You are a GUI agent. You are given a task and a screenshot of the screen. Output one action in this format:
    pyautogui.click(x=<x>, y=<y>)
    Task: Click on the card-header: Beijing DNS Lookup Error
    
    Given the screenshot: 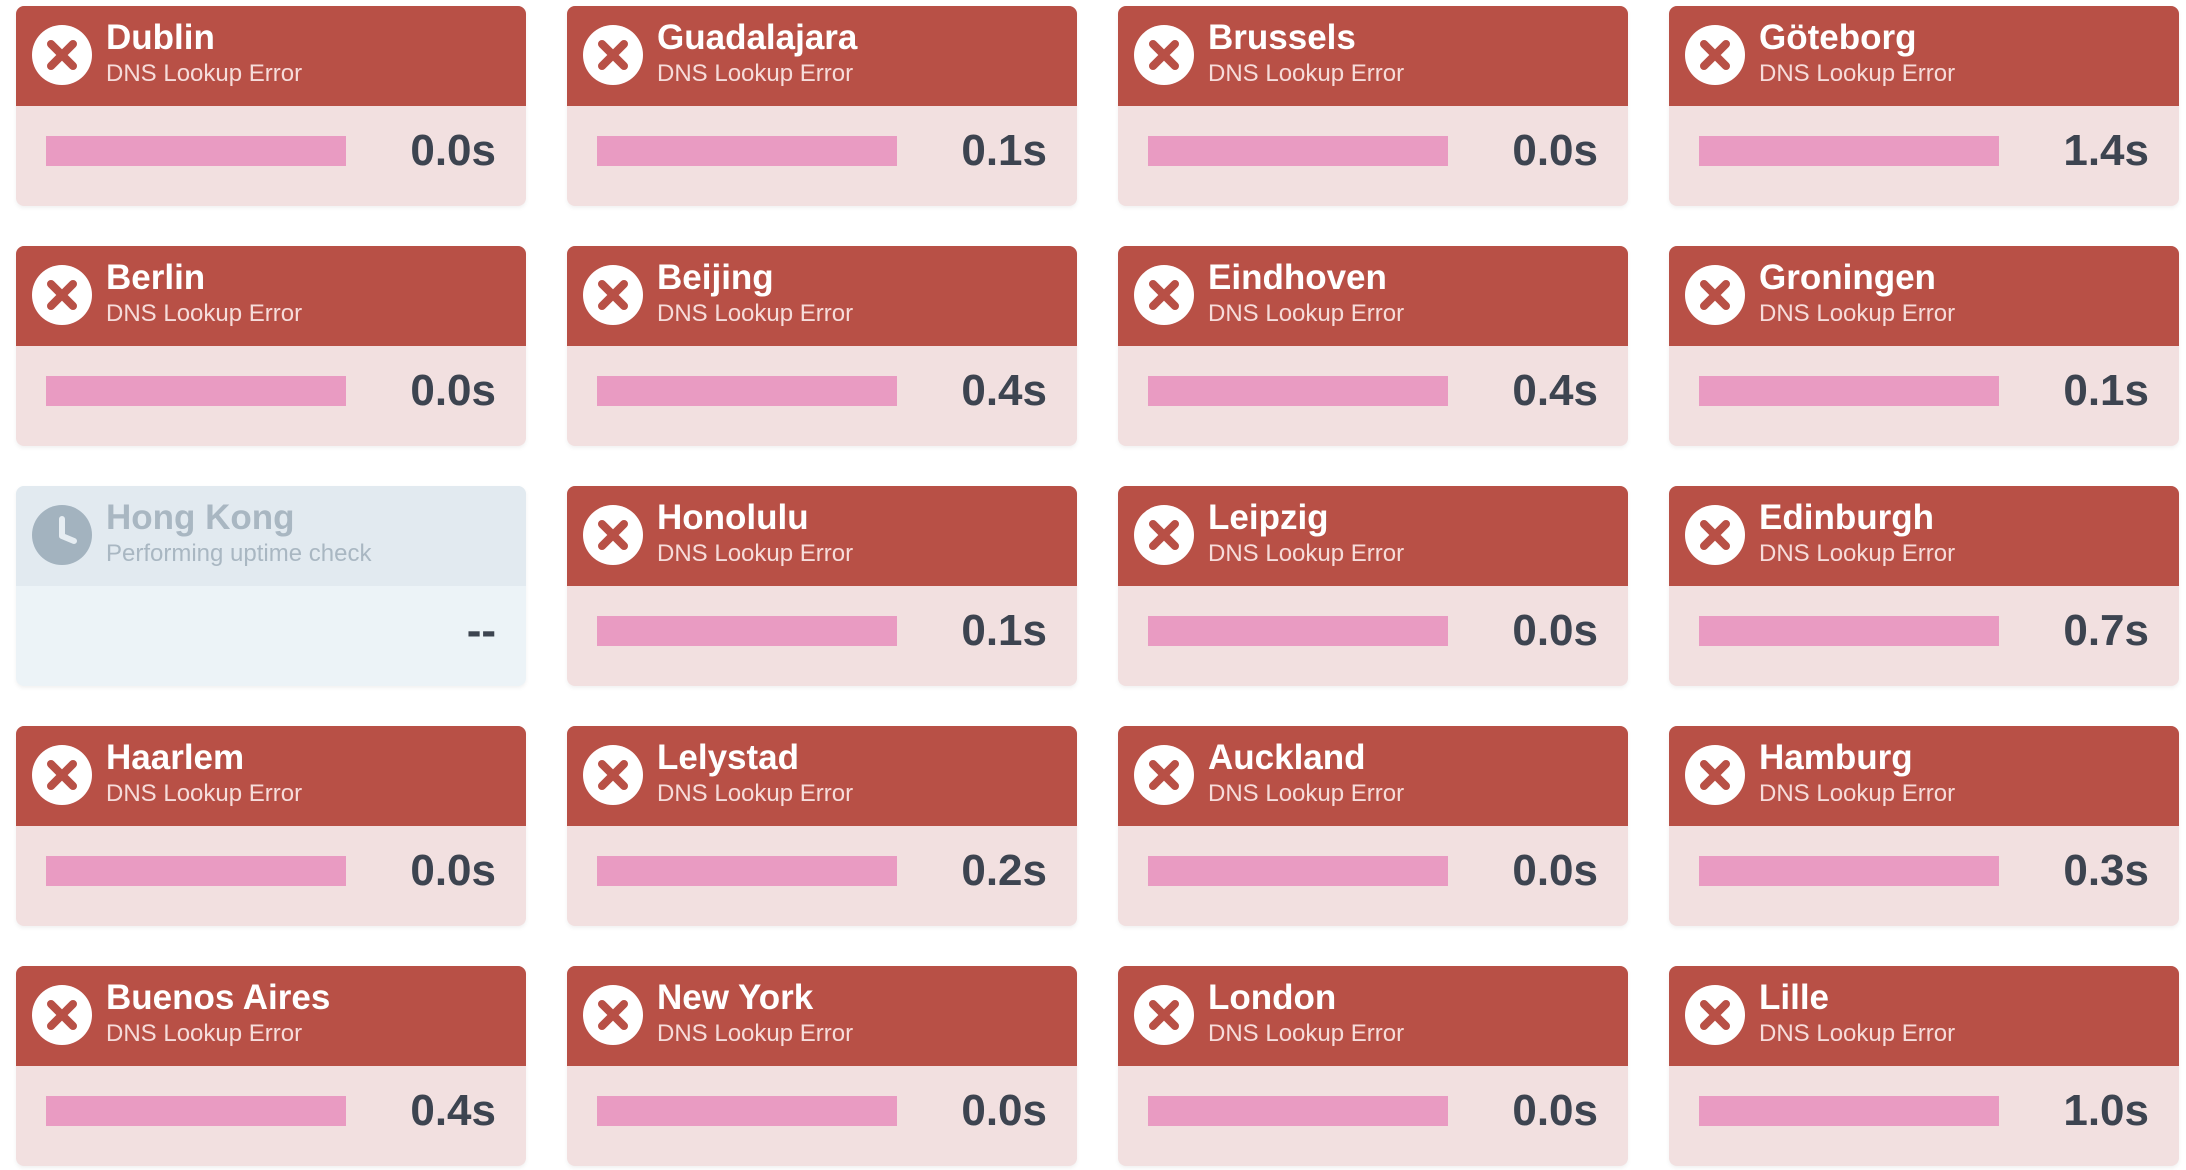 What is the action you would take?
    pyautogui.click(x=822, y=296)
    